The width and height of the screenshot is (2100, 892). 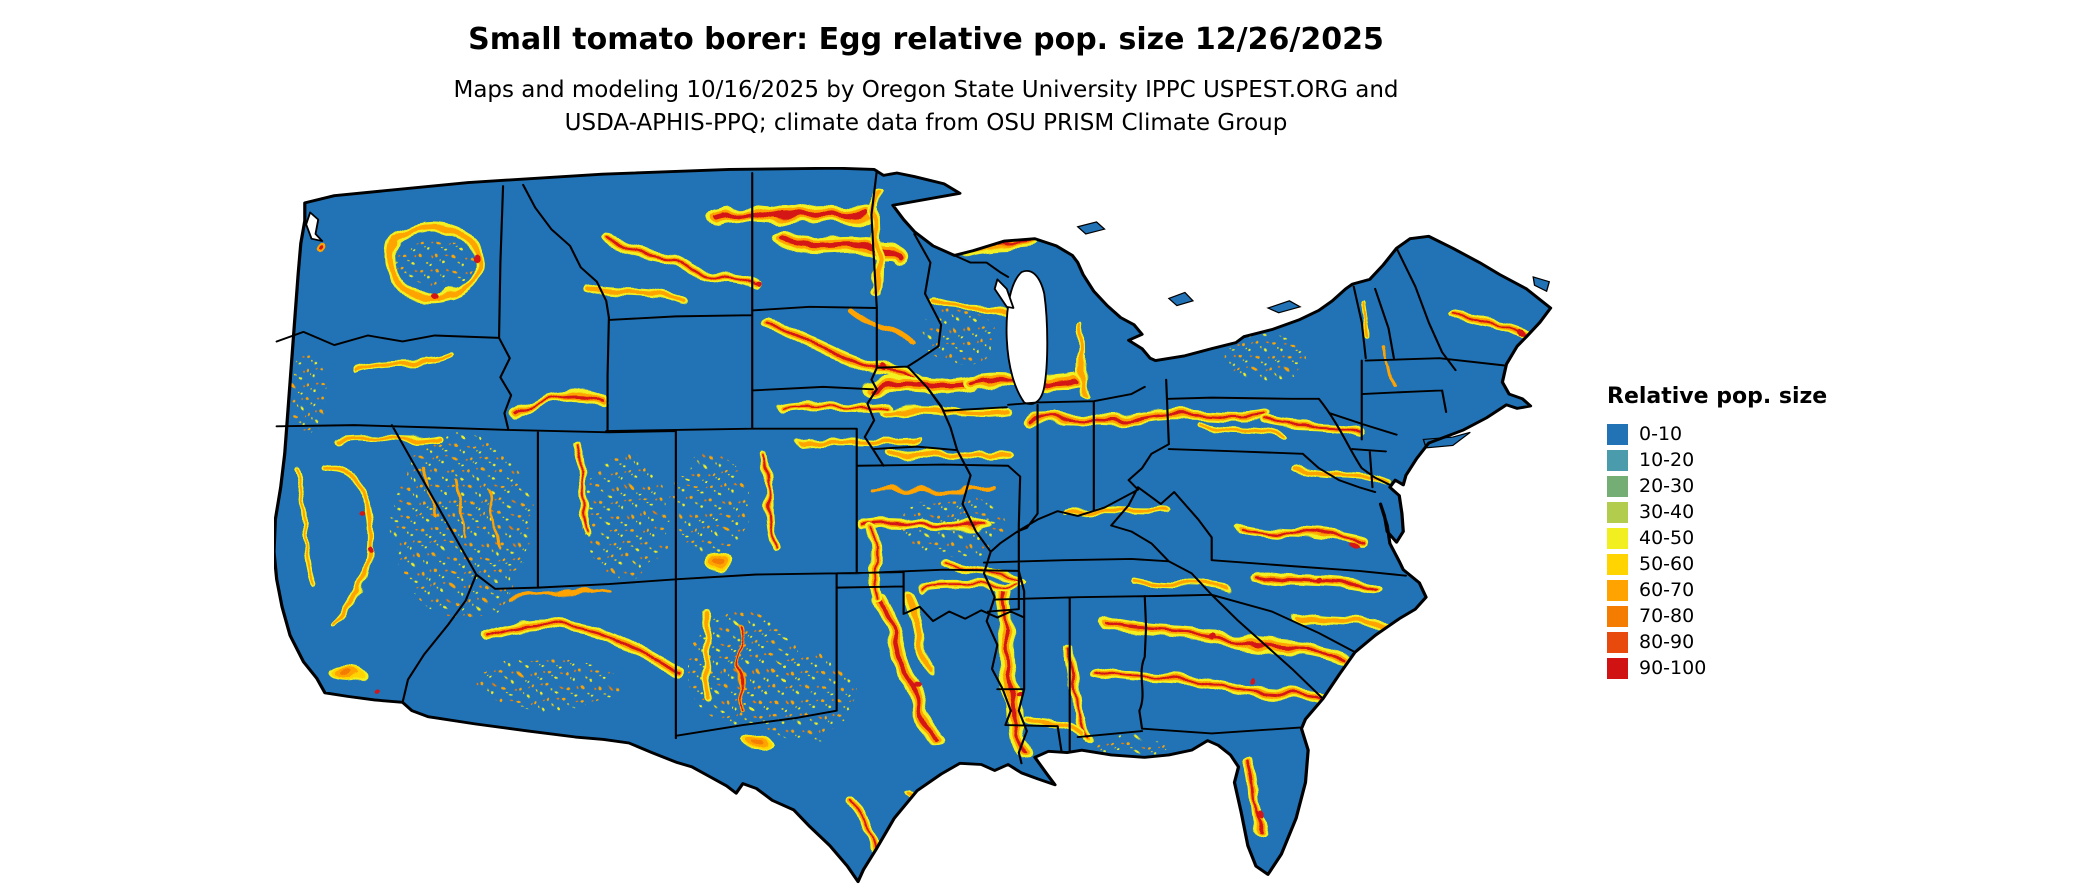 I want to click on puget-sound, so click(x=314, y=226).